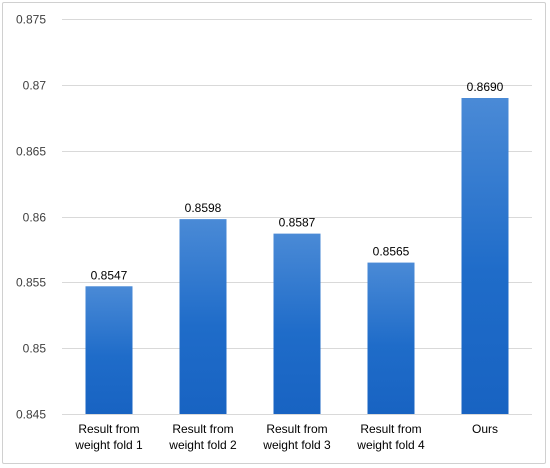  What do you see at coordinates (35, 86) in the screenshot?
I see `y-tick-label: 0.87` at bounding box center [35, 86].